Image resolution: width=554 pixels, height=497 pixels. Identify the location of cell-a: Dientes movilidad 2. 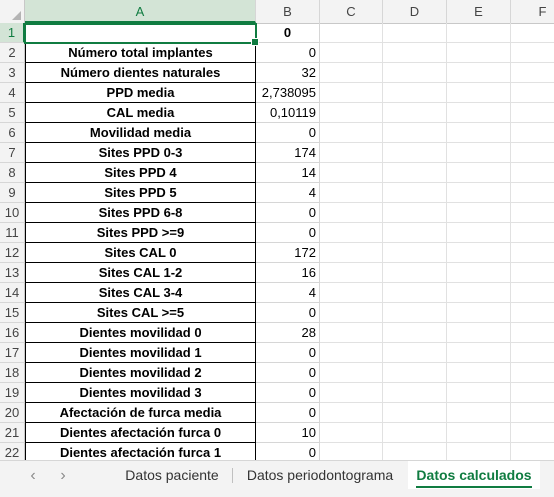
(140, 373).